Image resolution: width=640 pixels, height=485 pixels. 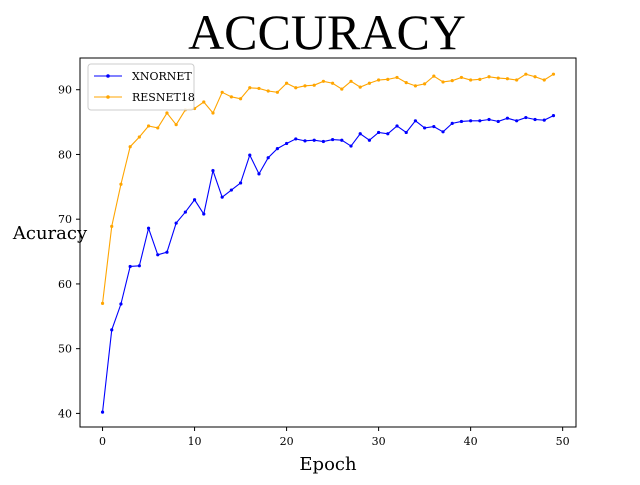 I want to click on x-tick-label: 10, so click(x=195, y=441).